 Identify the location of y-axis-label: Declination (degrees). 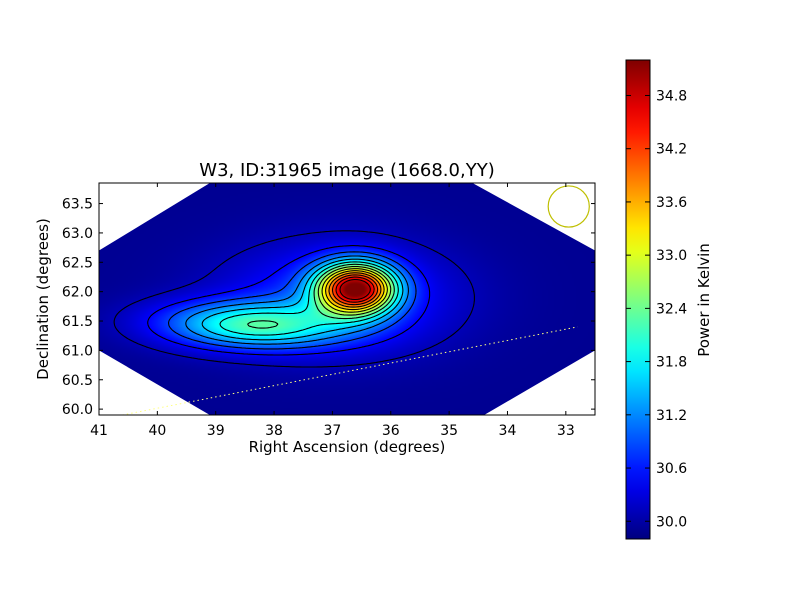
(43, 299).